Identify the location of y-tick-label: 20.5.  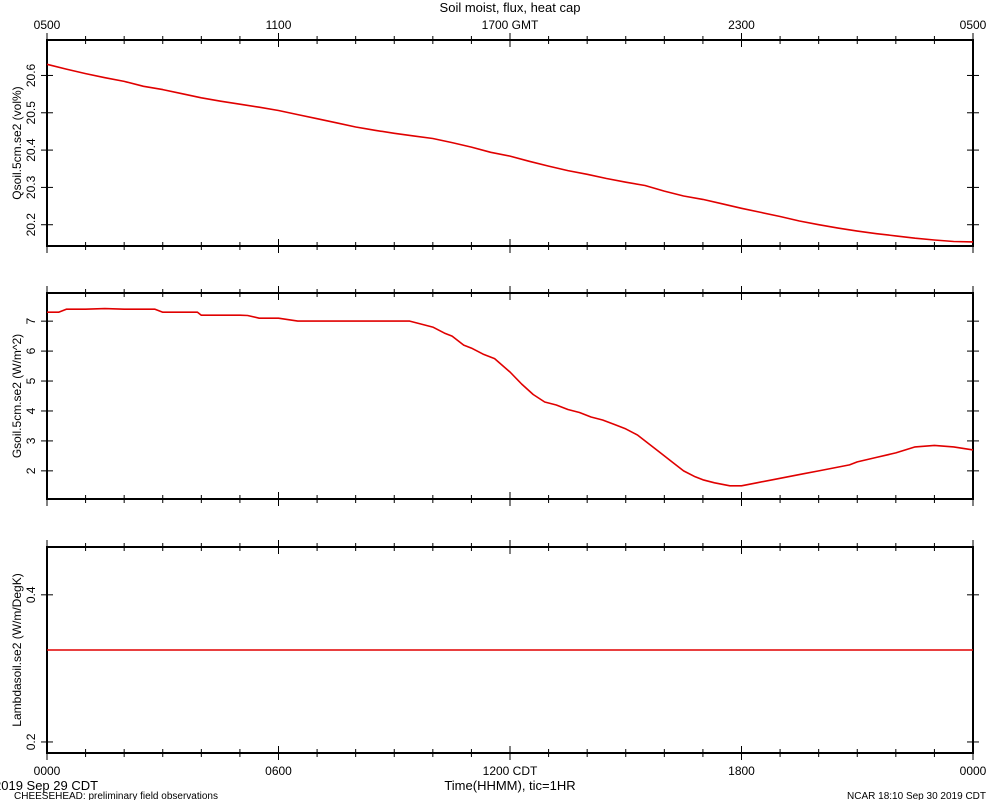
(31, 113).